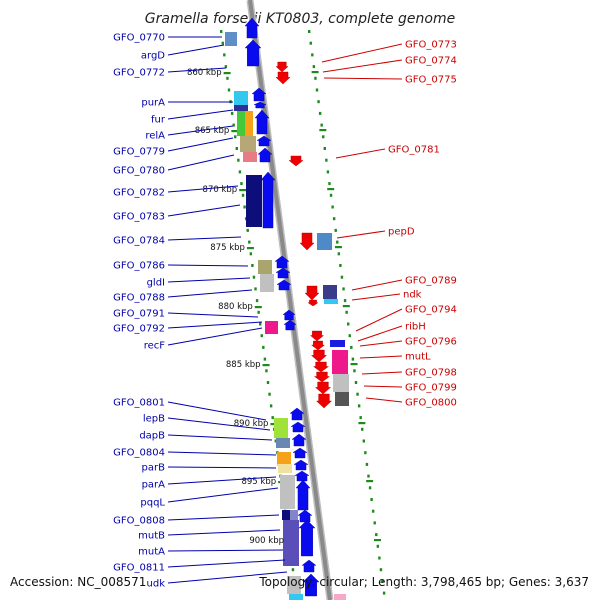 The image size is (600, 600). Describe the element at coordinates (139, 329) in the screenshot. I see `gene-label-gfo_0792: GFO_0792` at that location.